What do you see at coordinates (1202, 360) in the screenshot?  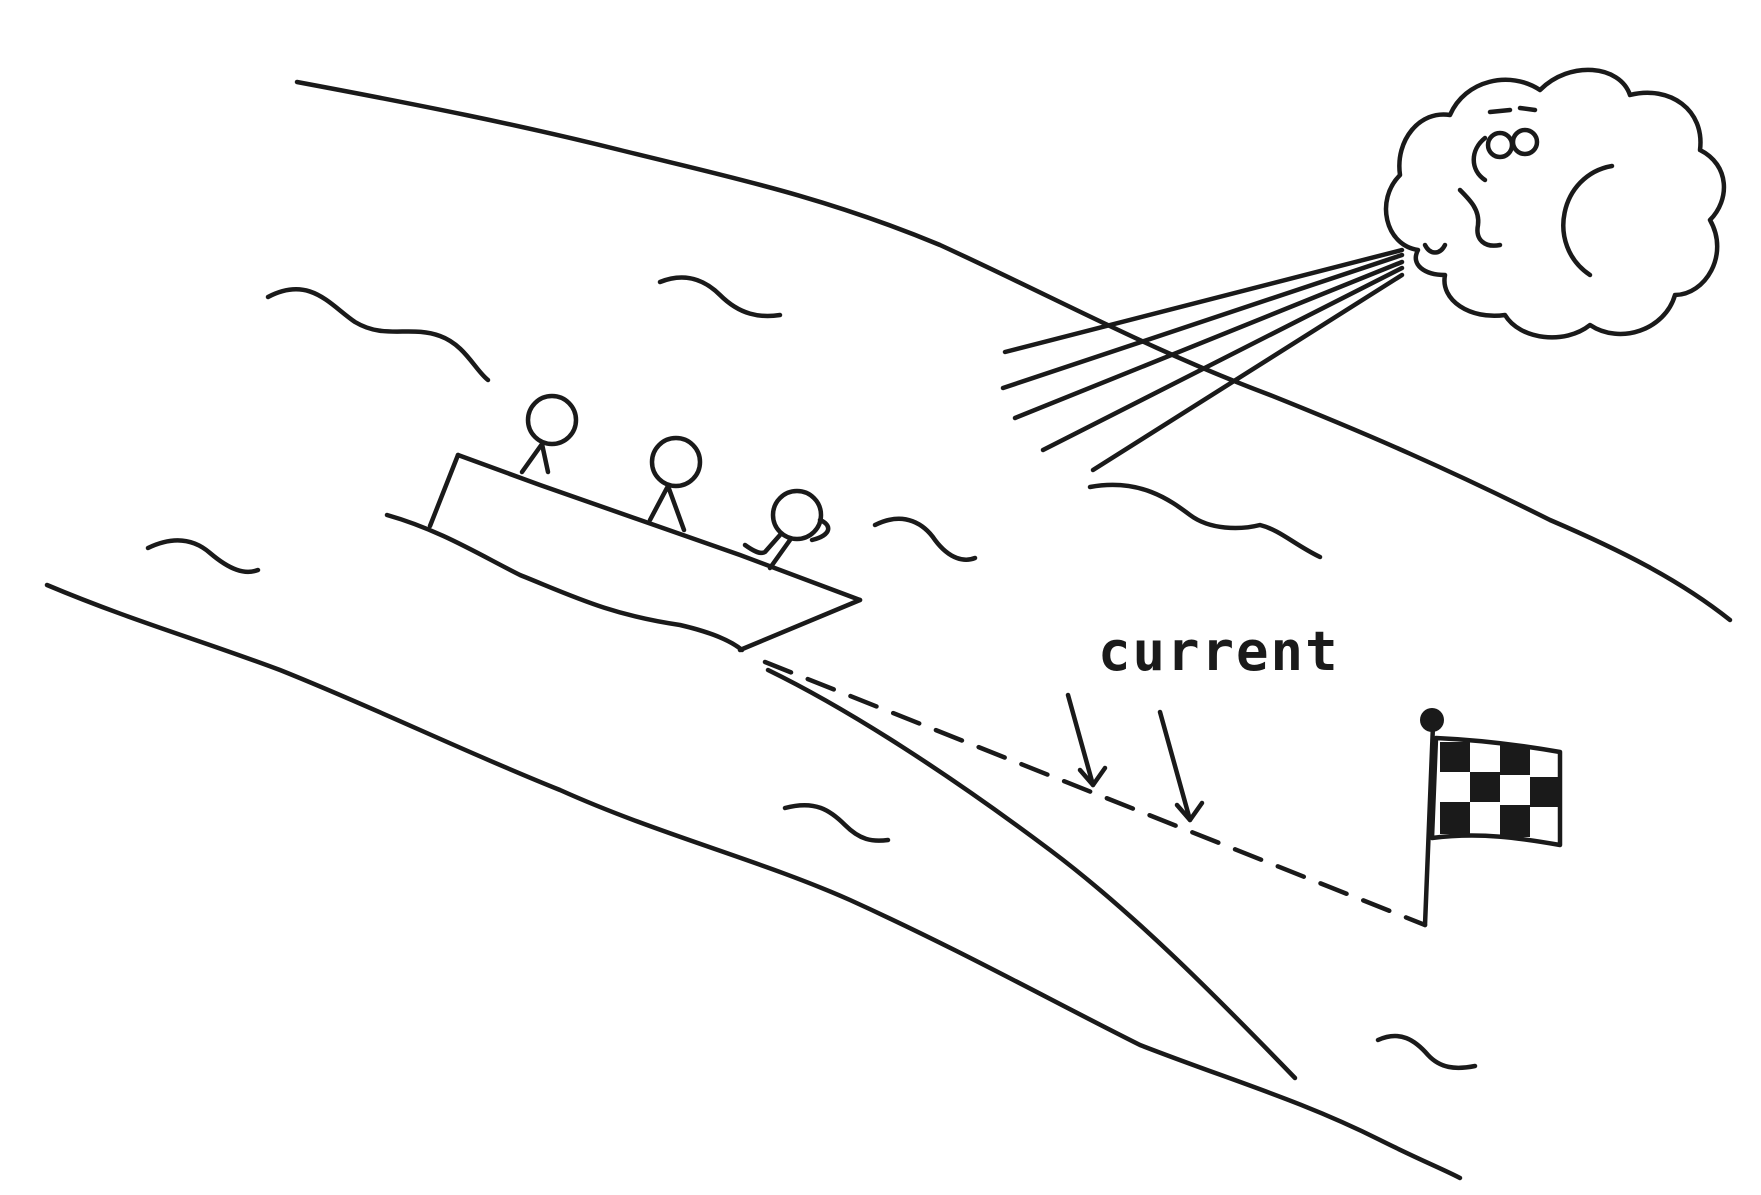 I see `wind-gust-lines` at bounding box center [1202, 360].